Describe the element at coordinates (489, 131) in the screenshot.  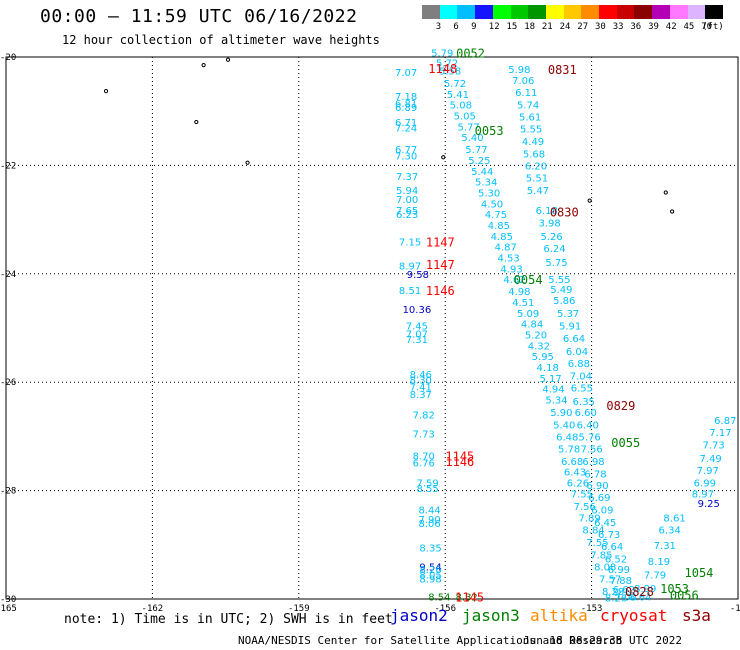
I see `pass-time-label: 0053` at that location.